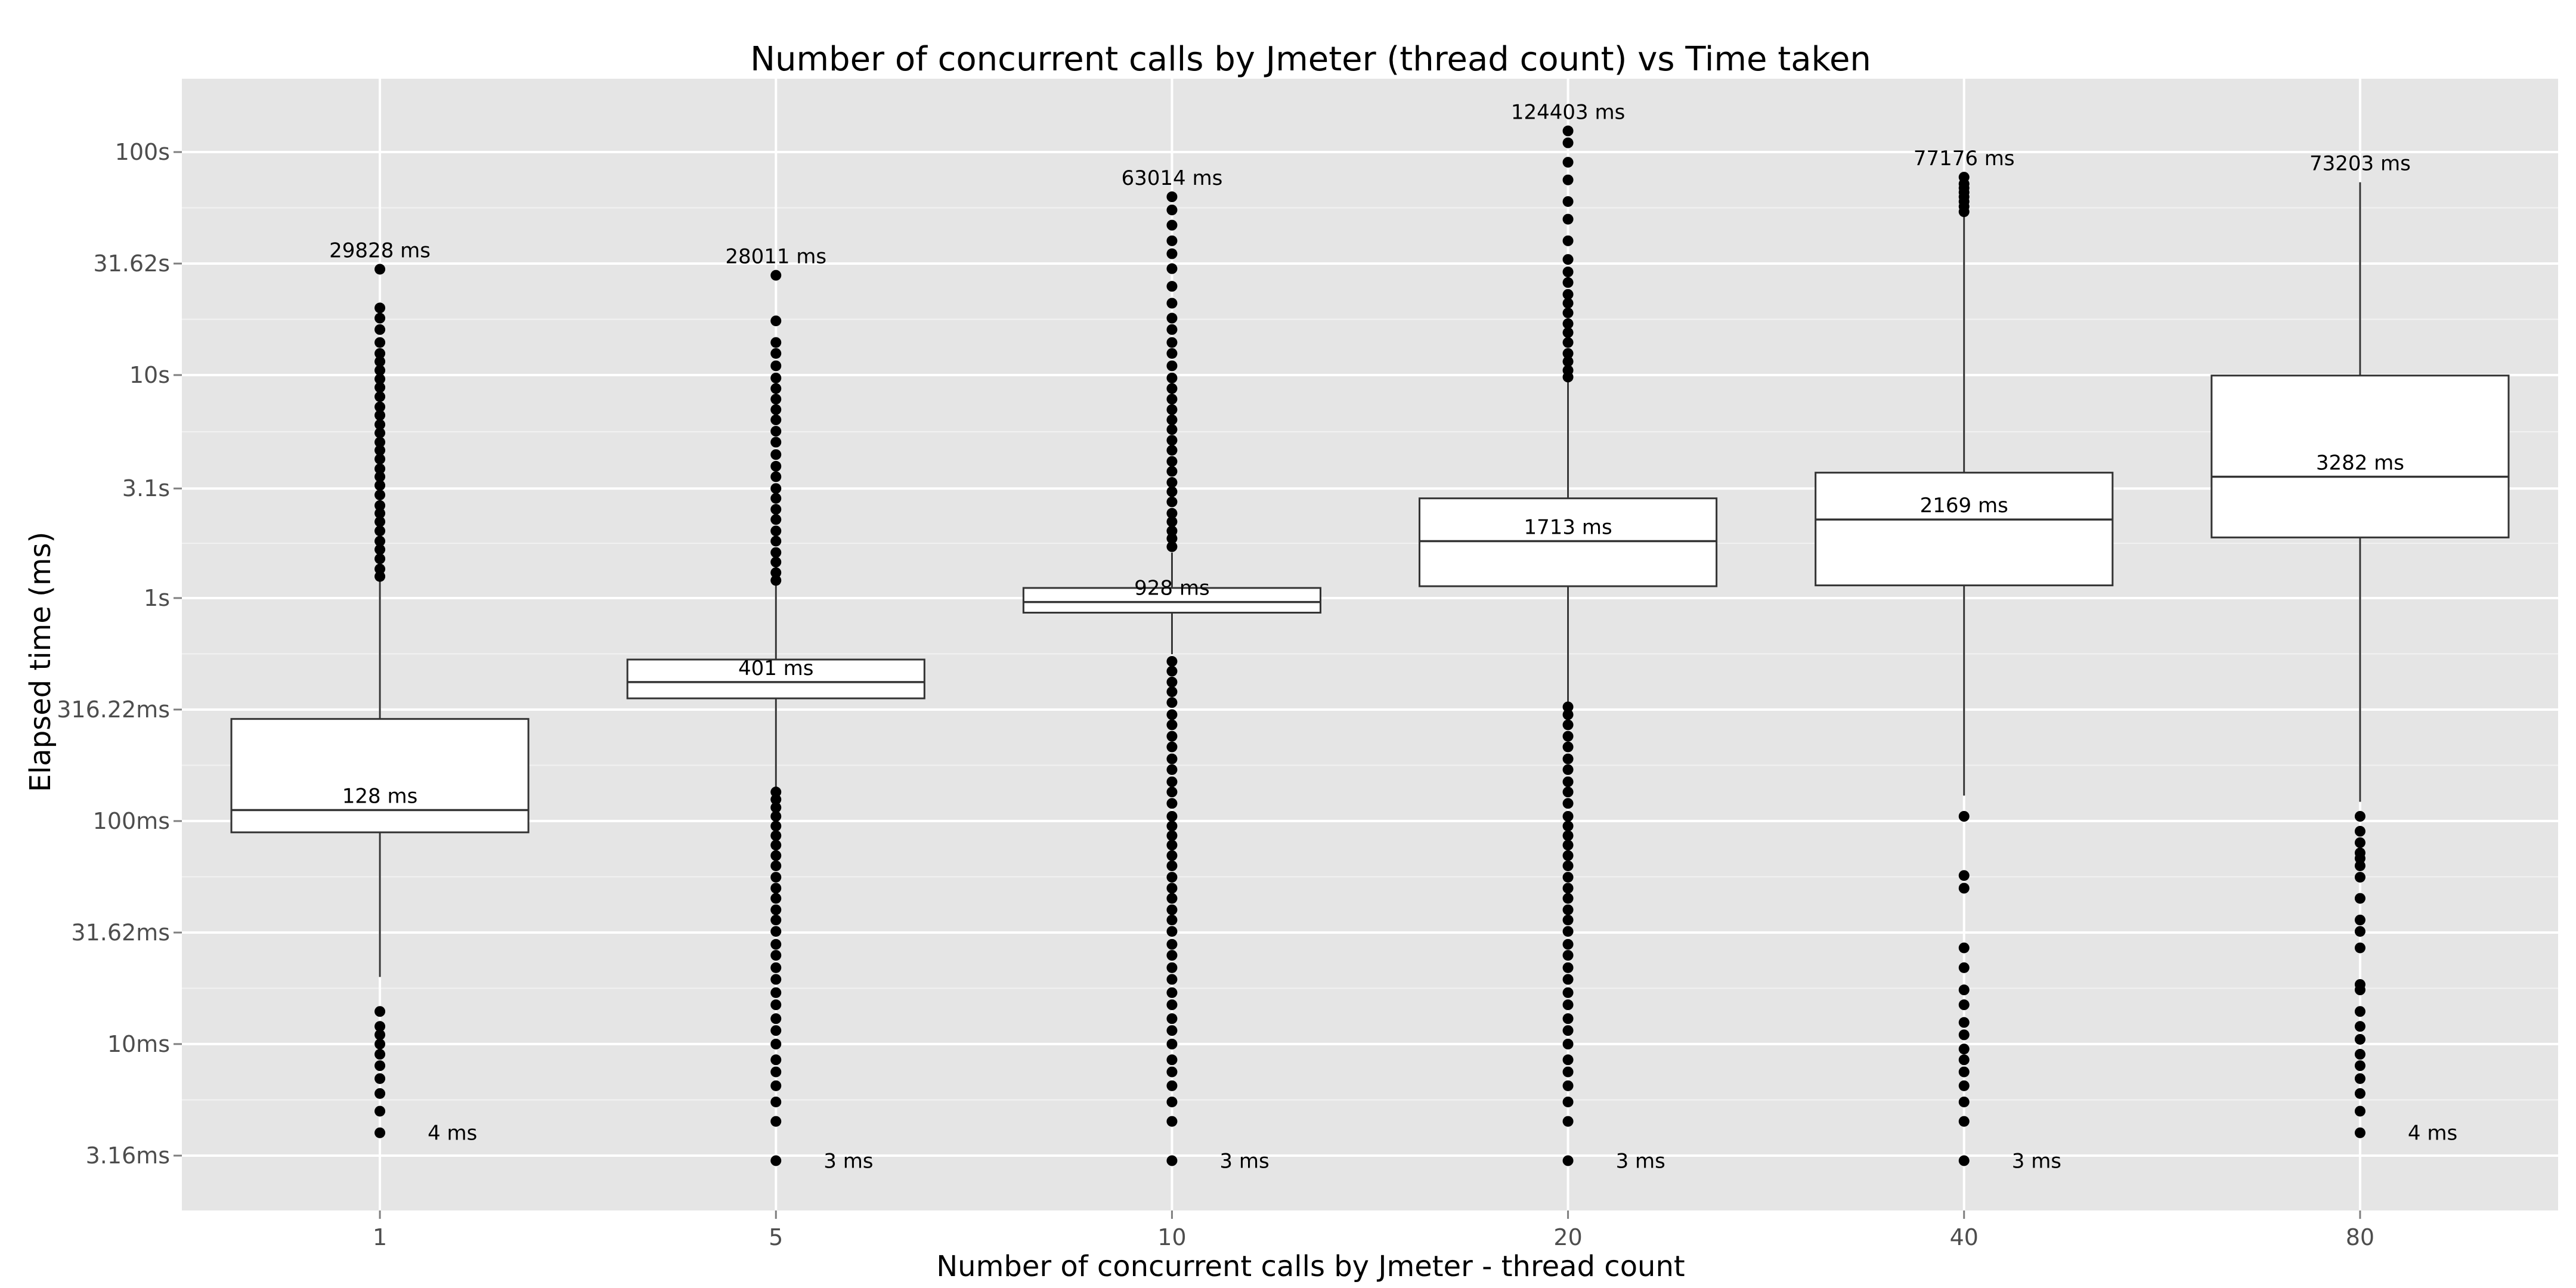  What do you see at coordinates (1965, 660) in the screenshot?
I see `box-group-40: 2169 ms 77176 ms 3 ms` at bounding box center [1965, 660].